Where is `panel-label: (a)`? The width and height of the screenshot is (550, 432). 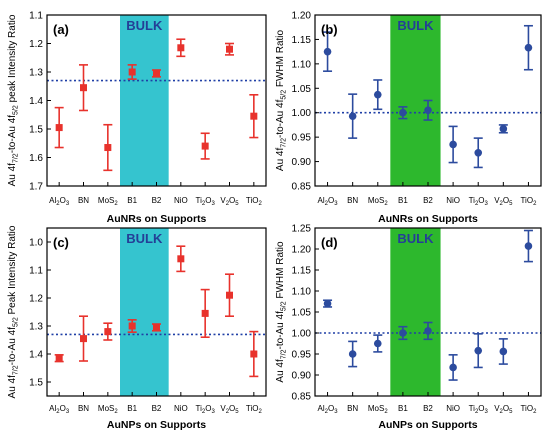
panel-label: (a) is located at coordinates (61, 29).